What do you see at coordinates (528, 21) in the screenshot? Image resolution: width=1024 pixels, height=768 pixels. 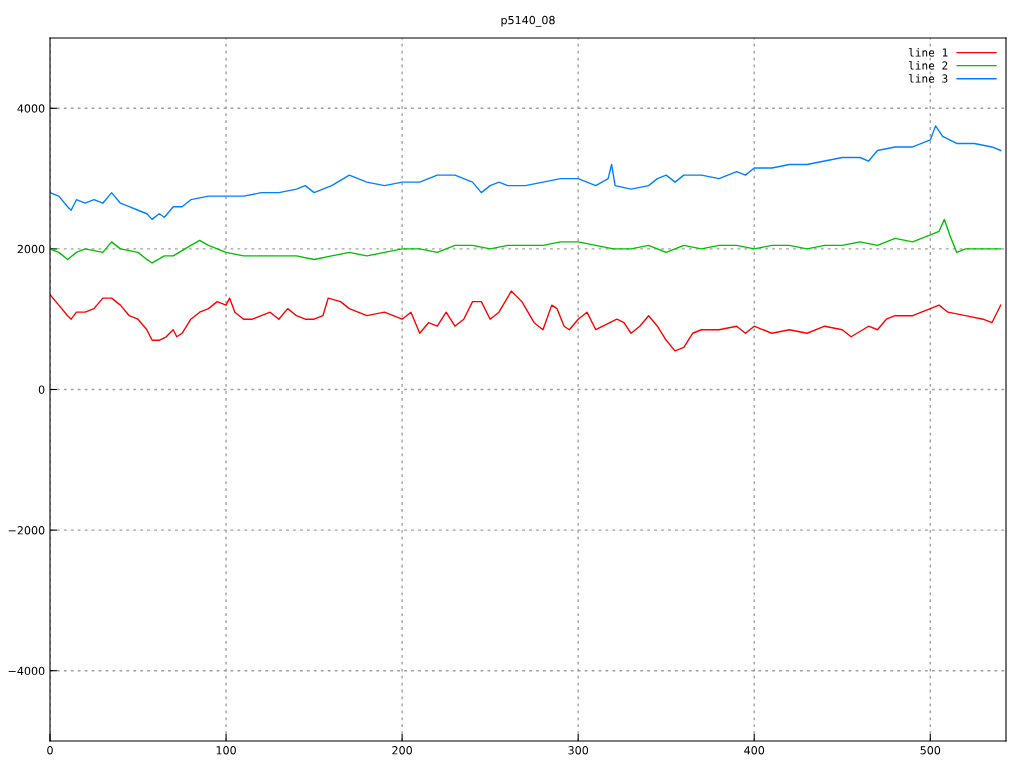 I see `chart-title: p5140_08` at bounding box center [528, 21].